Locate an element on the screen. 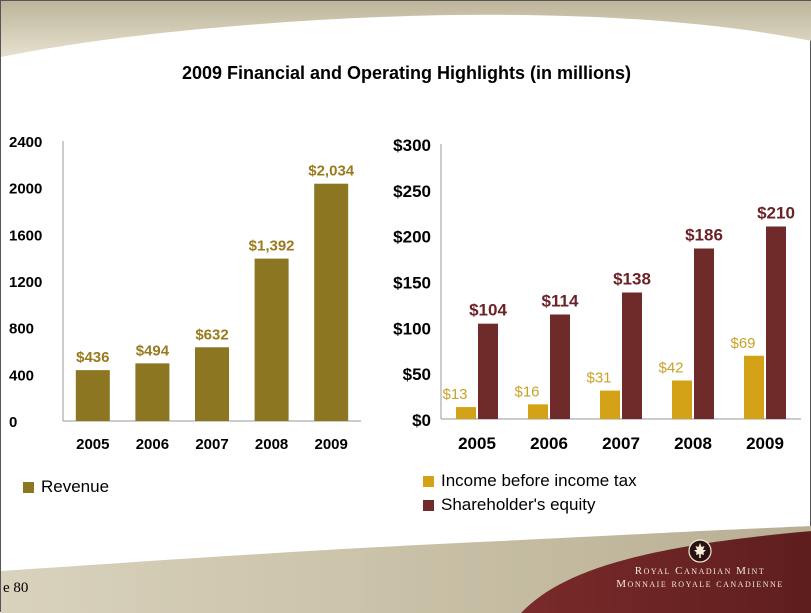  y-tick-label: $100 is located at coordinates (412, 328).